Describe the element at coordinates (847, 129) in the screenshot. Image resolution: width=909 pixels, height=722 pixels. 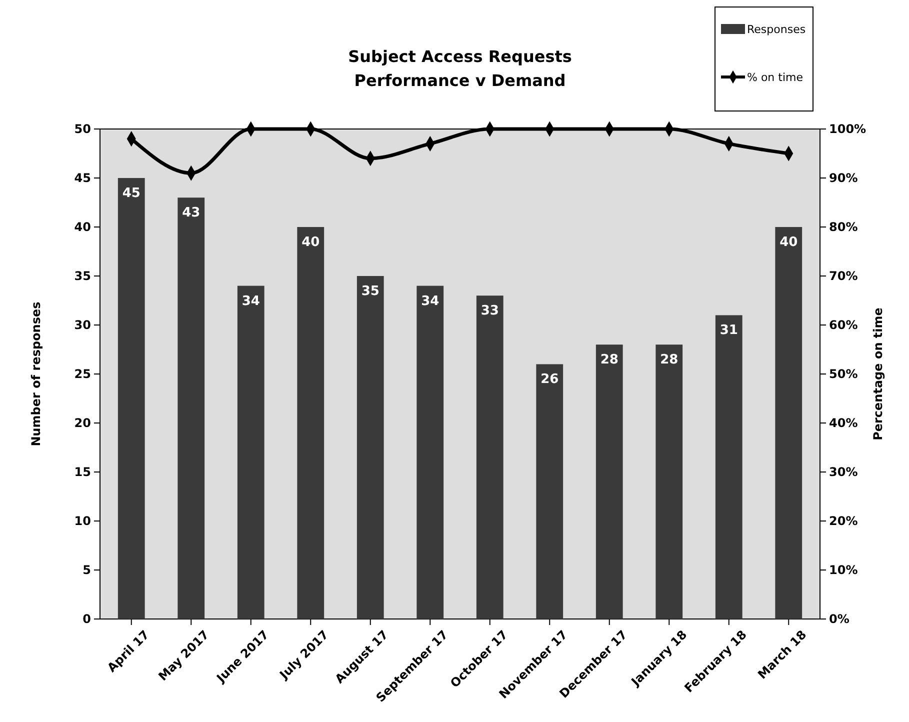
I see `y2-tick-label: 100%` at that location.